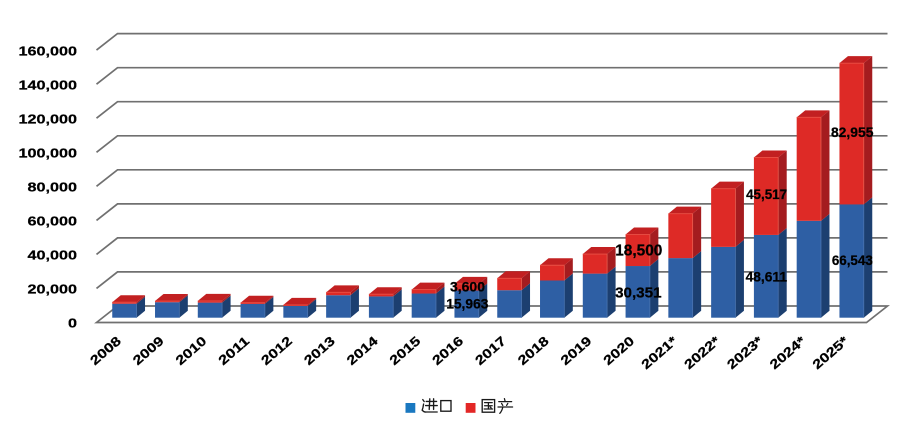 The image size is (909, 429). What do you see at coordinates (48, 118) in the screenshot?
I see `svg-text: 120,000` at bounding box center [48, 118].